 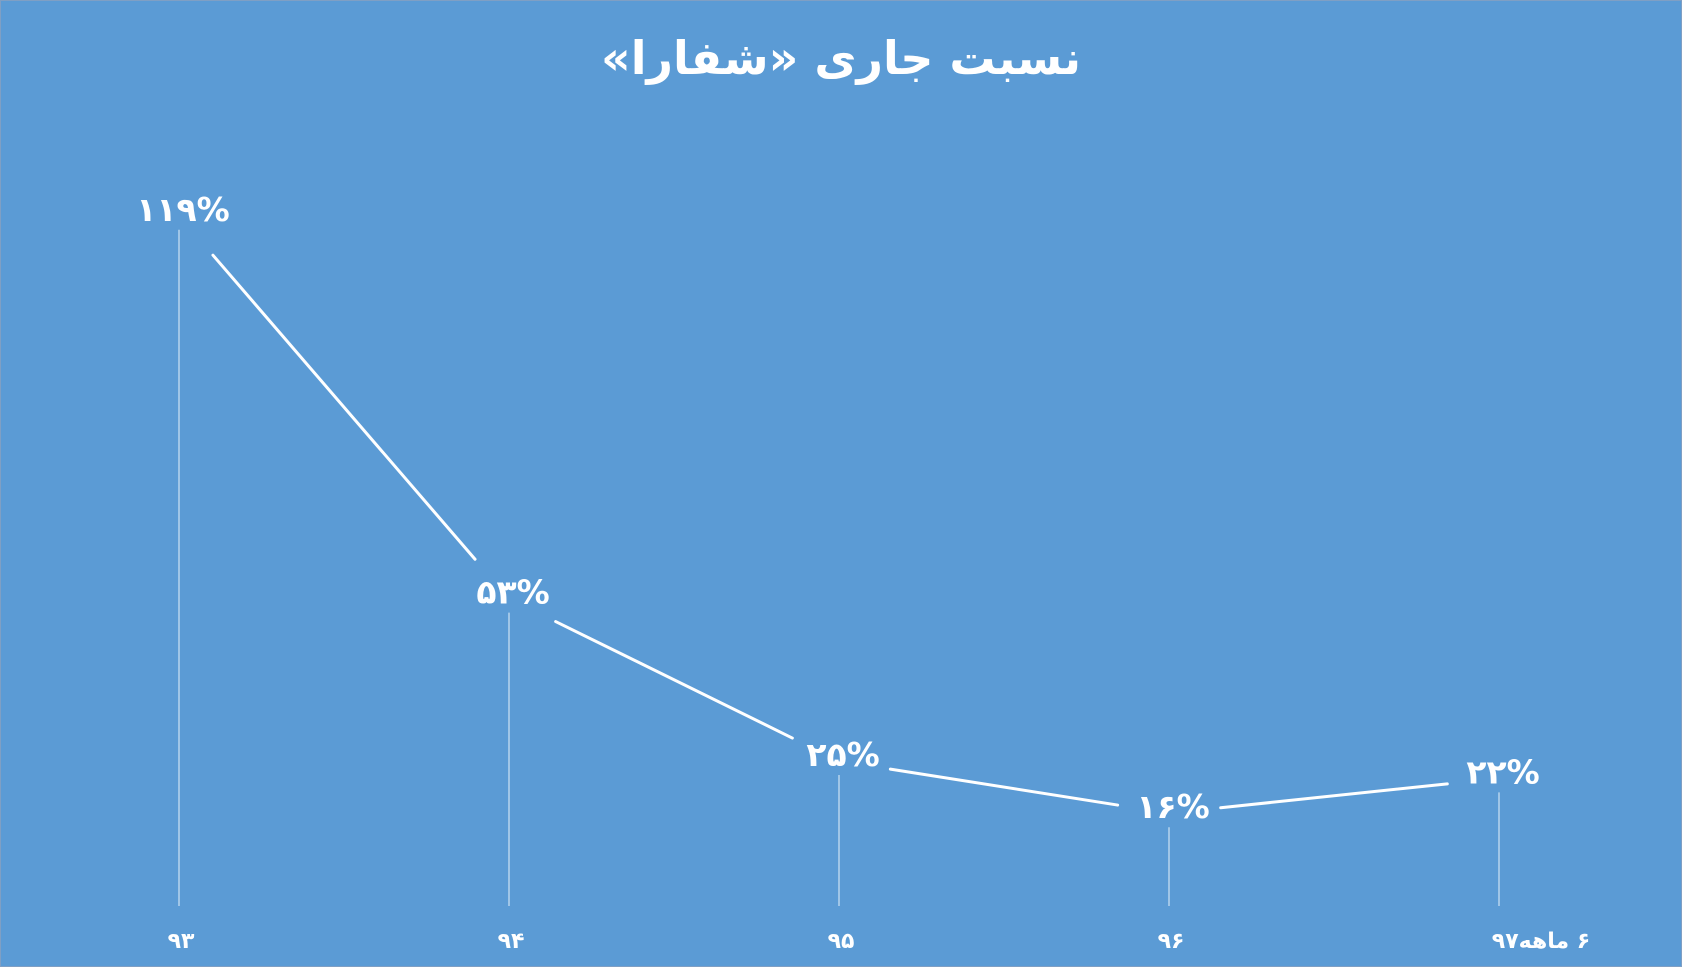 What do you see at coordinates (1502, 771) in the screenshot?
I see `data-label: ۲۲%` at bounding box center [1502, 771].